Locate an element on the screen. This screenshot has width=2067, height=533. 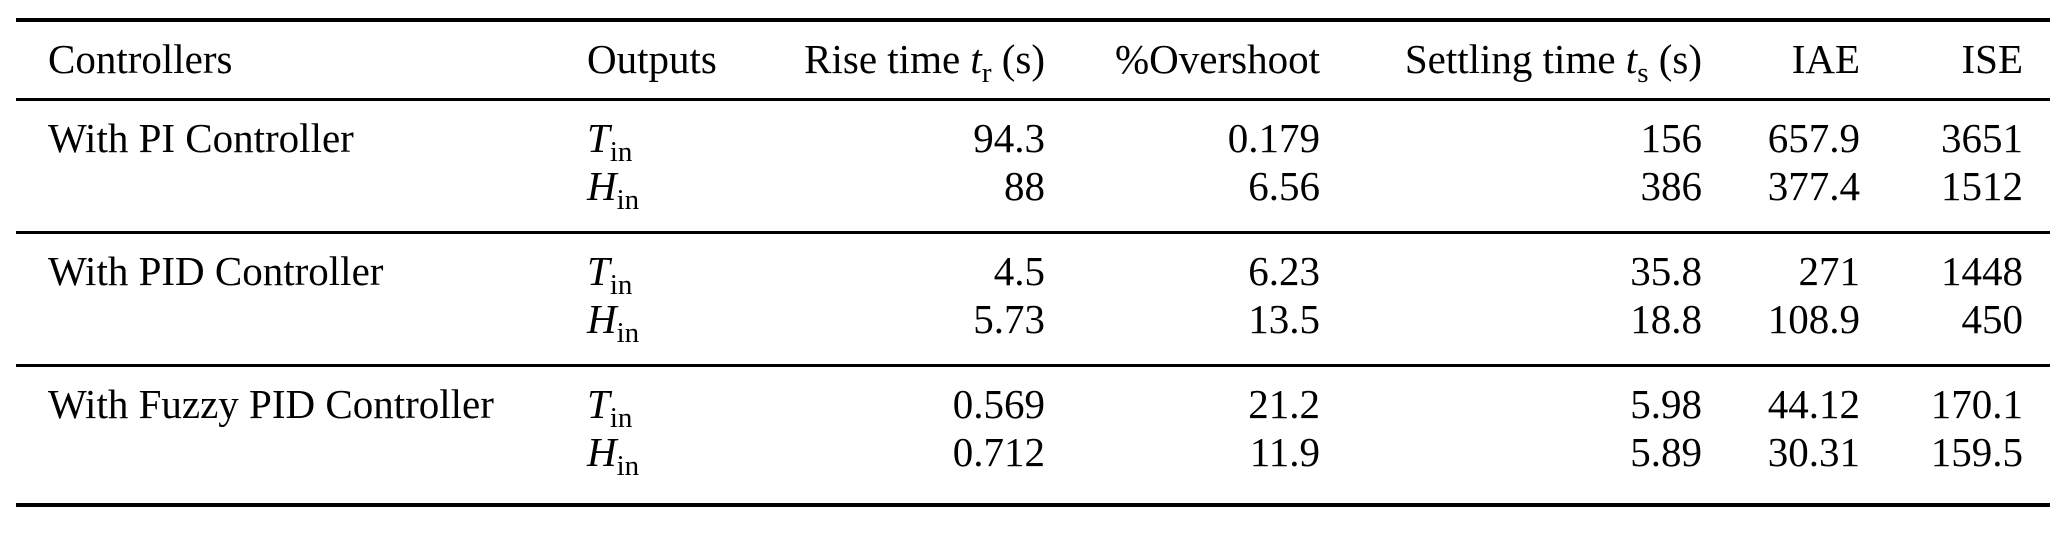
cell-rise-time: 88 is located at coordinates (1024, 186).